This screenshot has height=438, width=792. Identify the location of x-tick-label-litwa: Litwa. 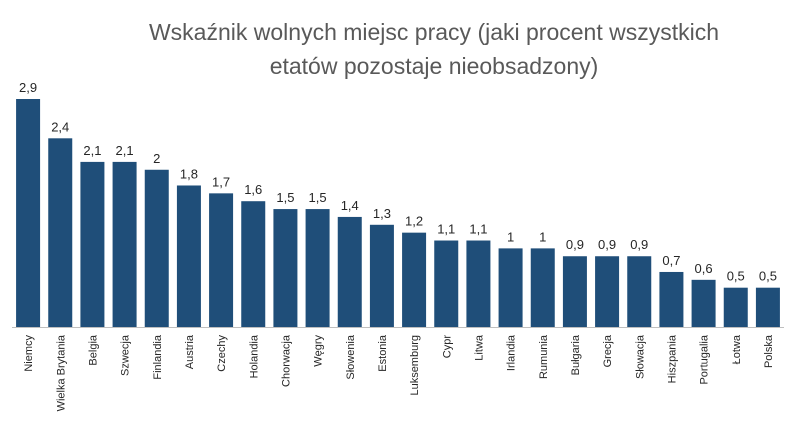
(479, 347).